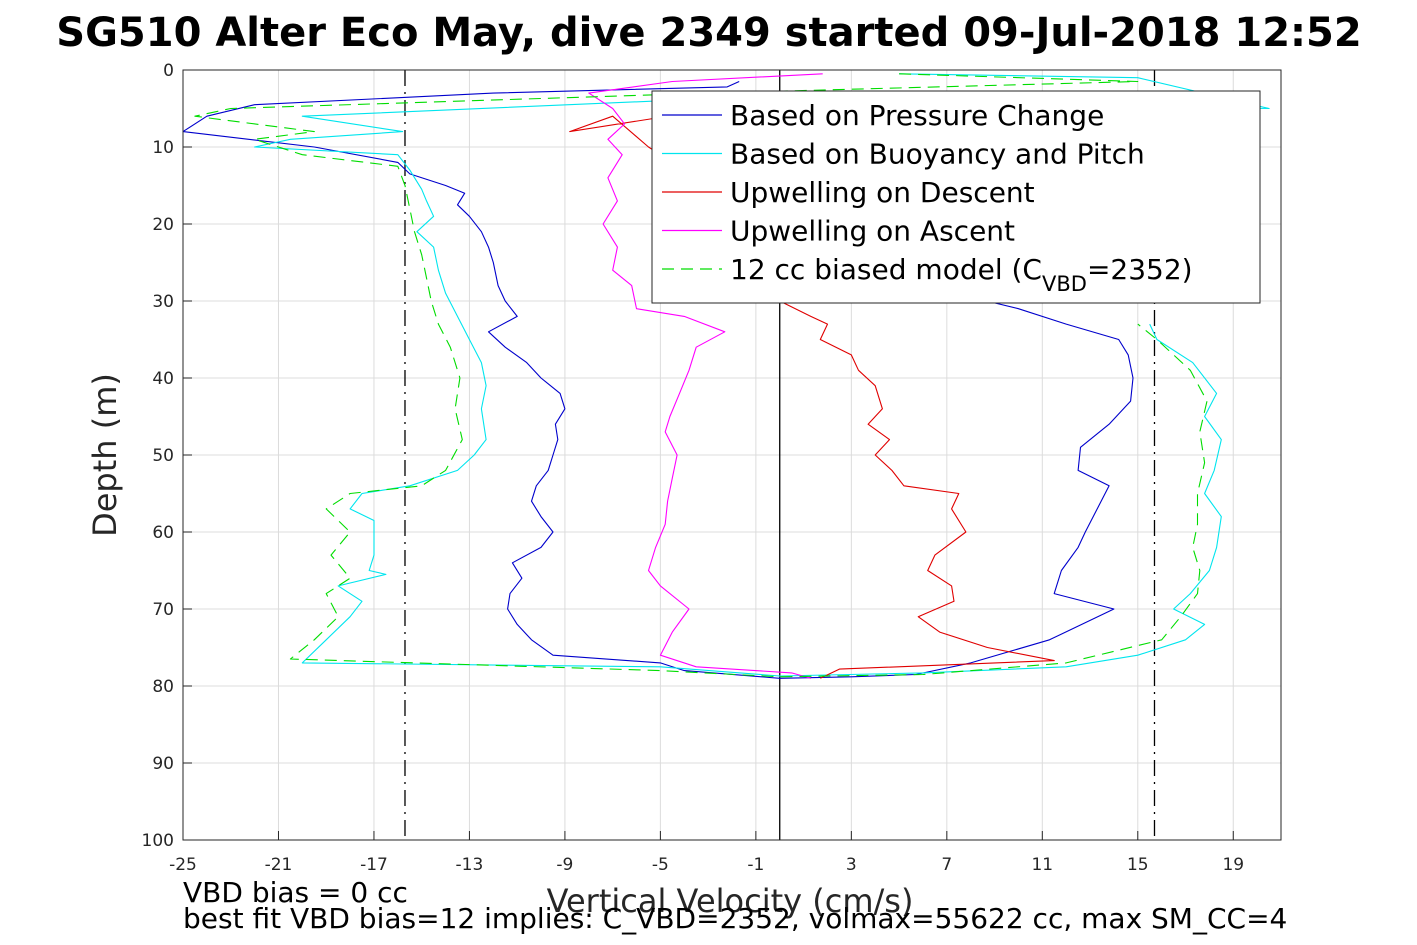  I want to click on legend-label: Upwelling on Ascent, so click(872, 231).